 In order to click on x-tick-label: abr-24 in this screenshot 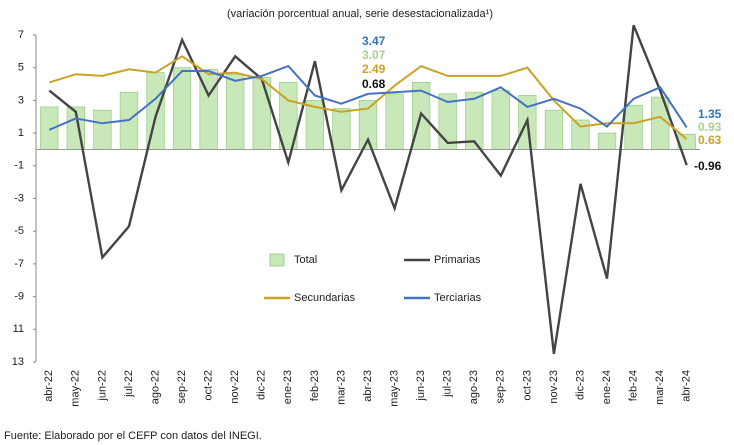, I will do `click(687, 386)`.